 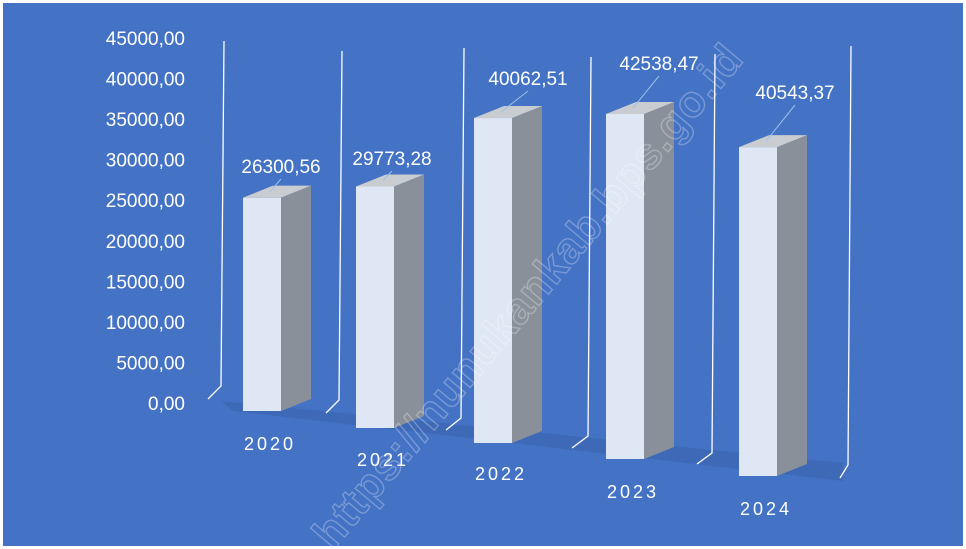 I want to click on data-label: 40543,37, so click(x=794, y=93).